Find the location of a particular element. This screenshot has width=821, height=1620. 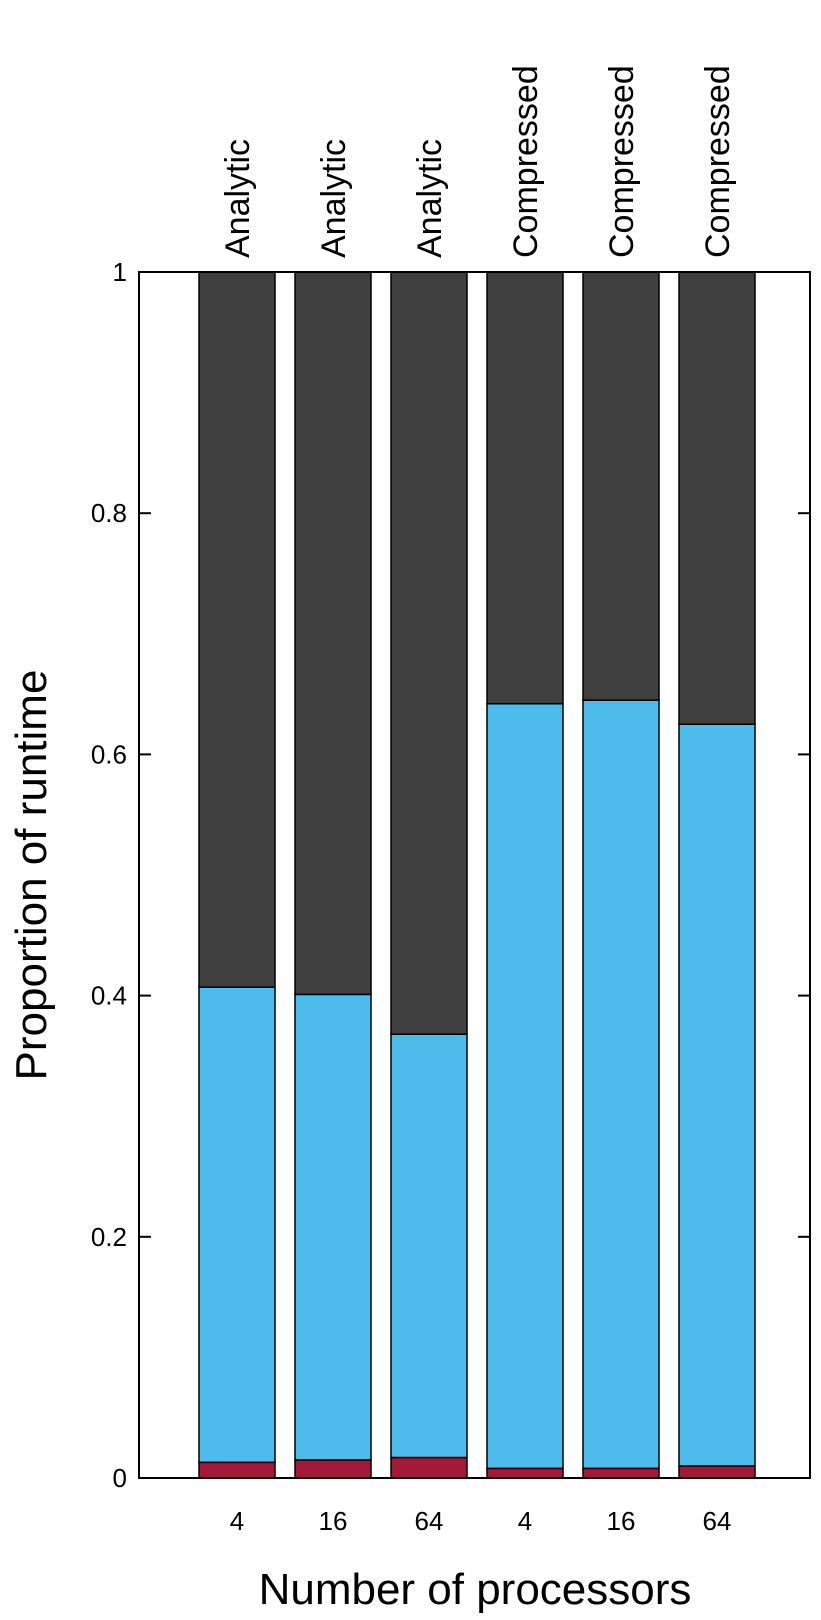

y-tick-label: 1 is located at coordinates (120, 272).